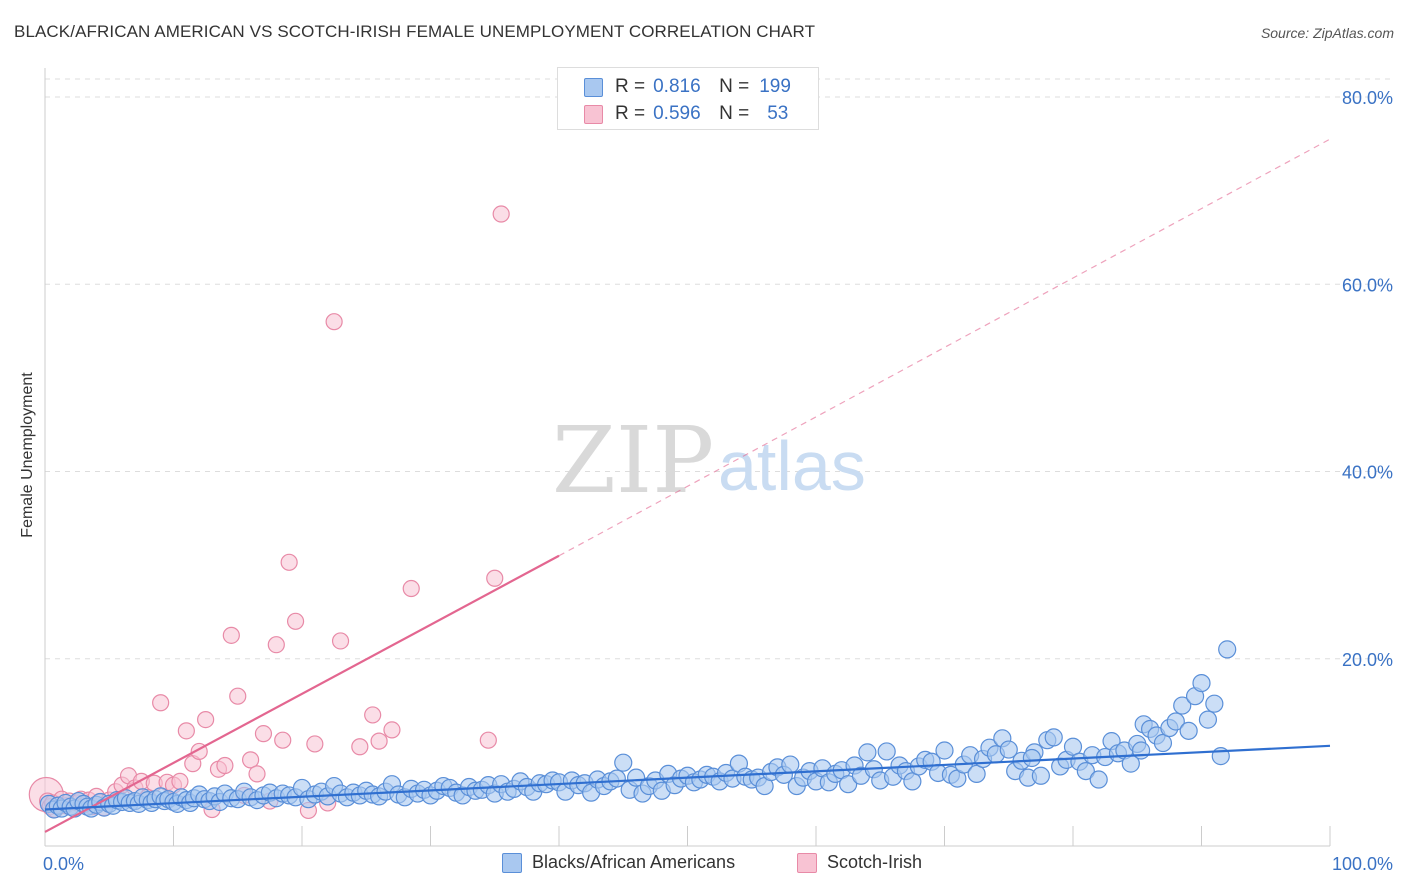 This screenshot has height=892, width=1406. What do you see at coordinates (775, 86) in the screenshot?
I see `legend-n-value-blue: 199` at bounding box center [775, 86].